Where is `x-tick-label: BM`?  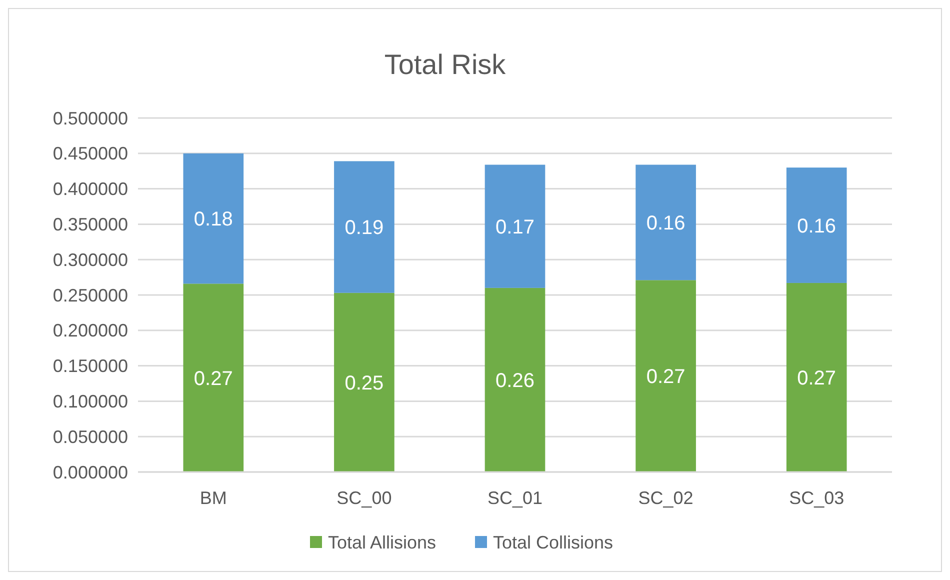 x-tick-label: BM is located at coordinates (213, 498).